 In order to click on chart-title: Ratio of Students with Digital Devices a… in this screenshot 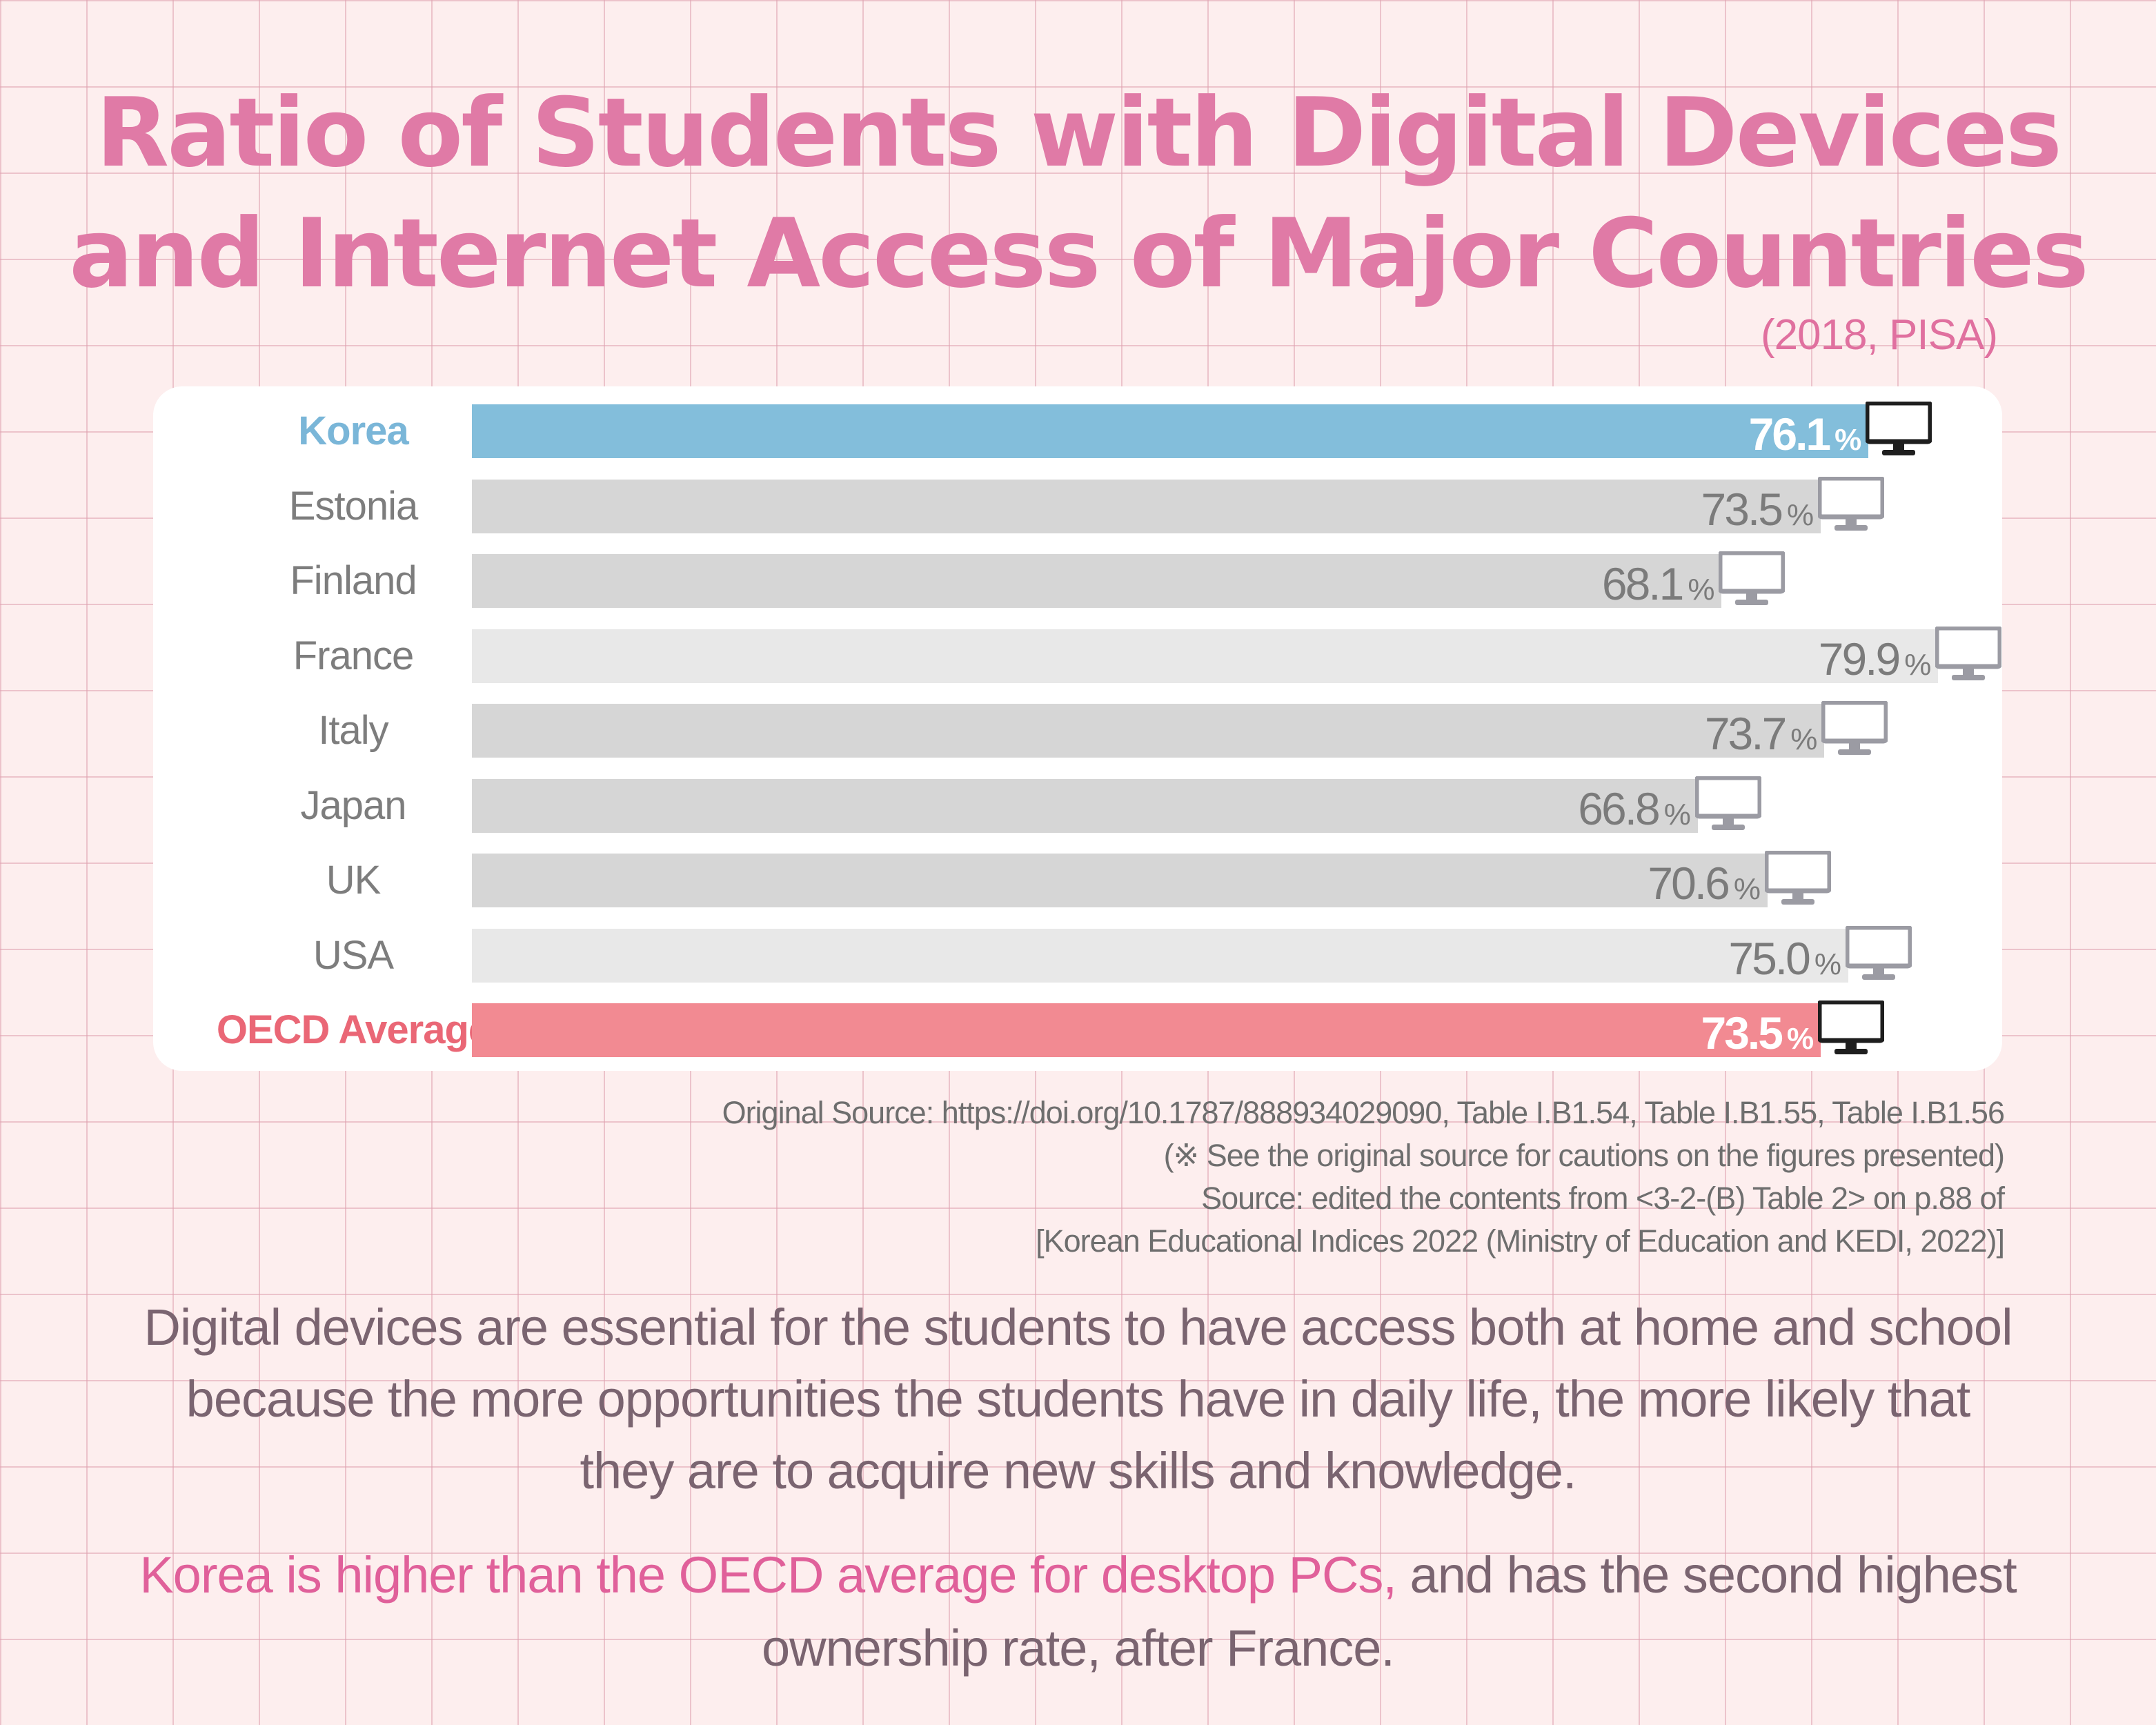, I will do `click(1078, 193)`.